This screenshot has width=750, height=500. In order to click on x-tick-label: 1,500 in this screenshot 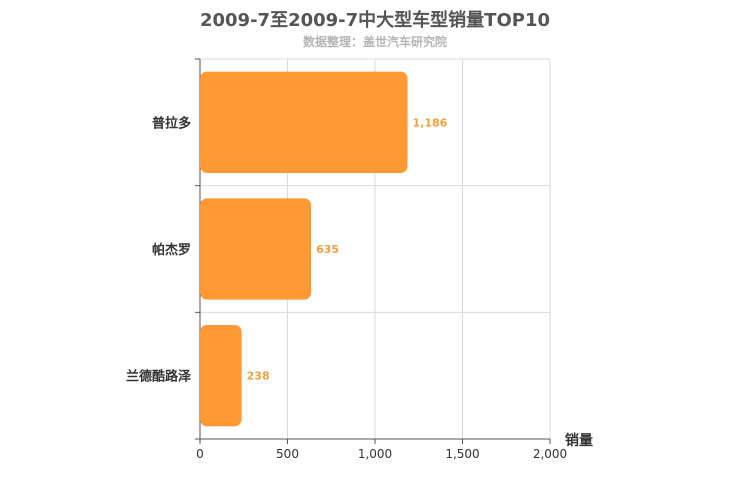, I will do `click(462, 454)`.